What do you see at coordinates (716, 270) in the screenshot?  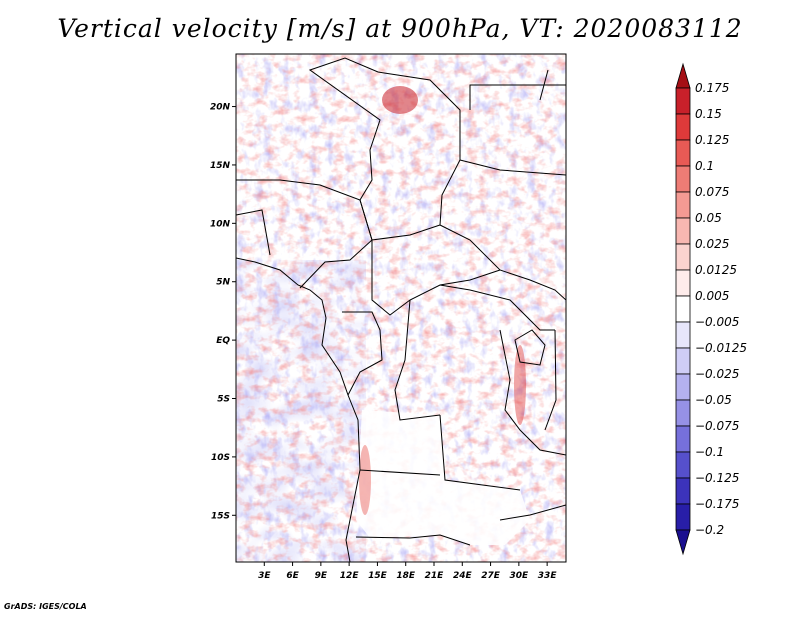 I see `colorbar-label: 0.0125` at bounding box center [716, 270].